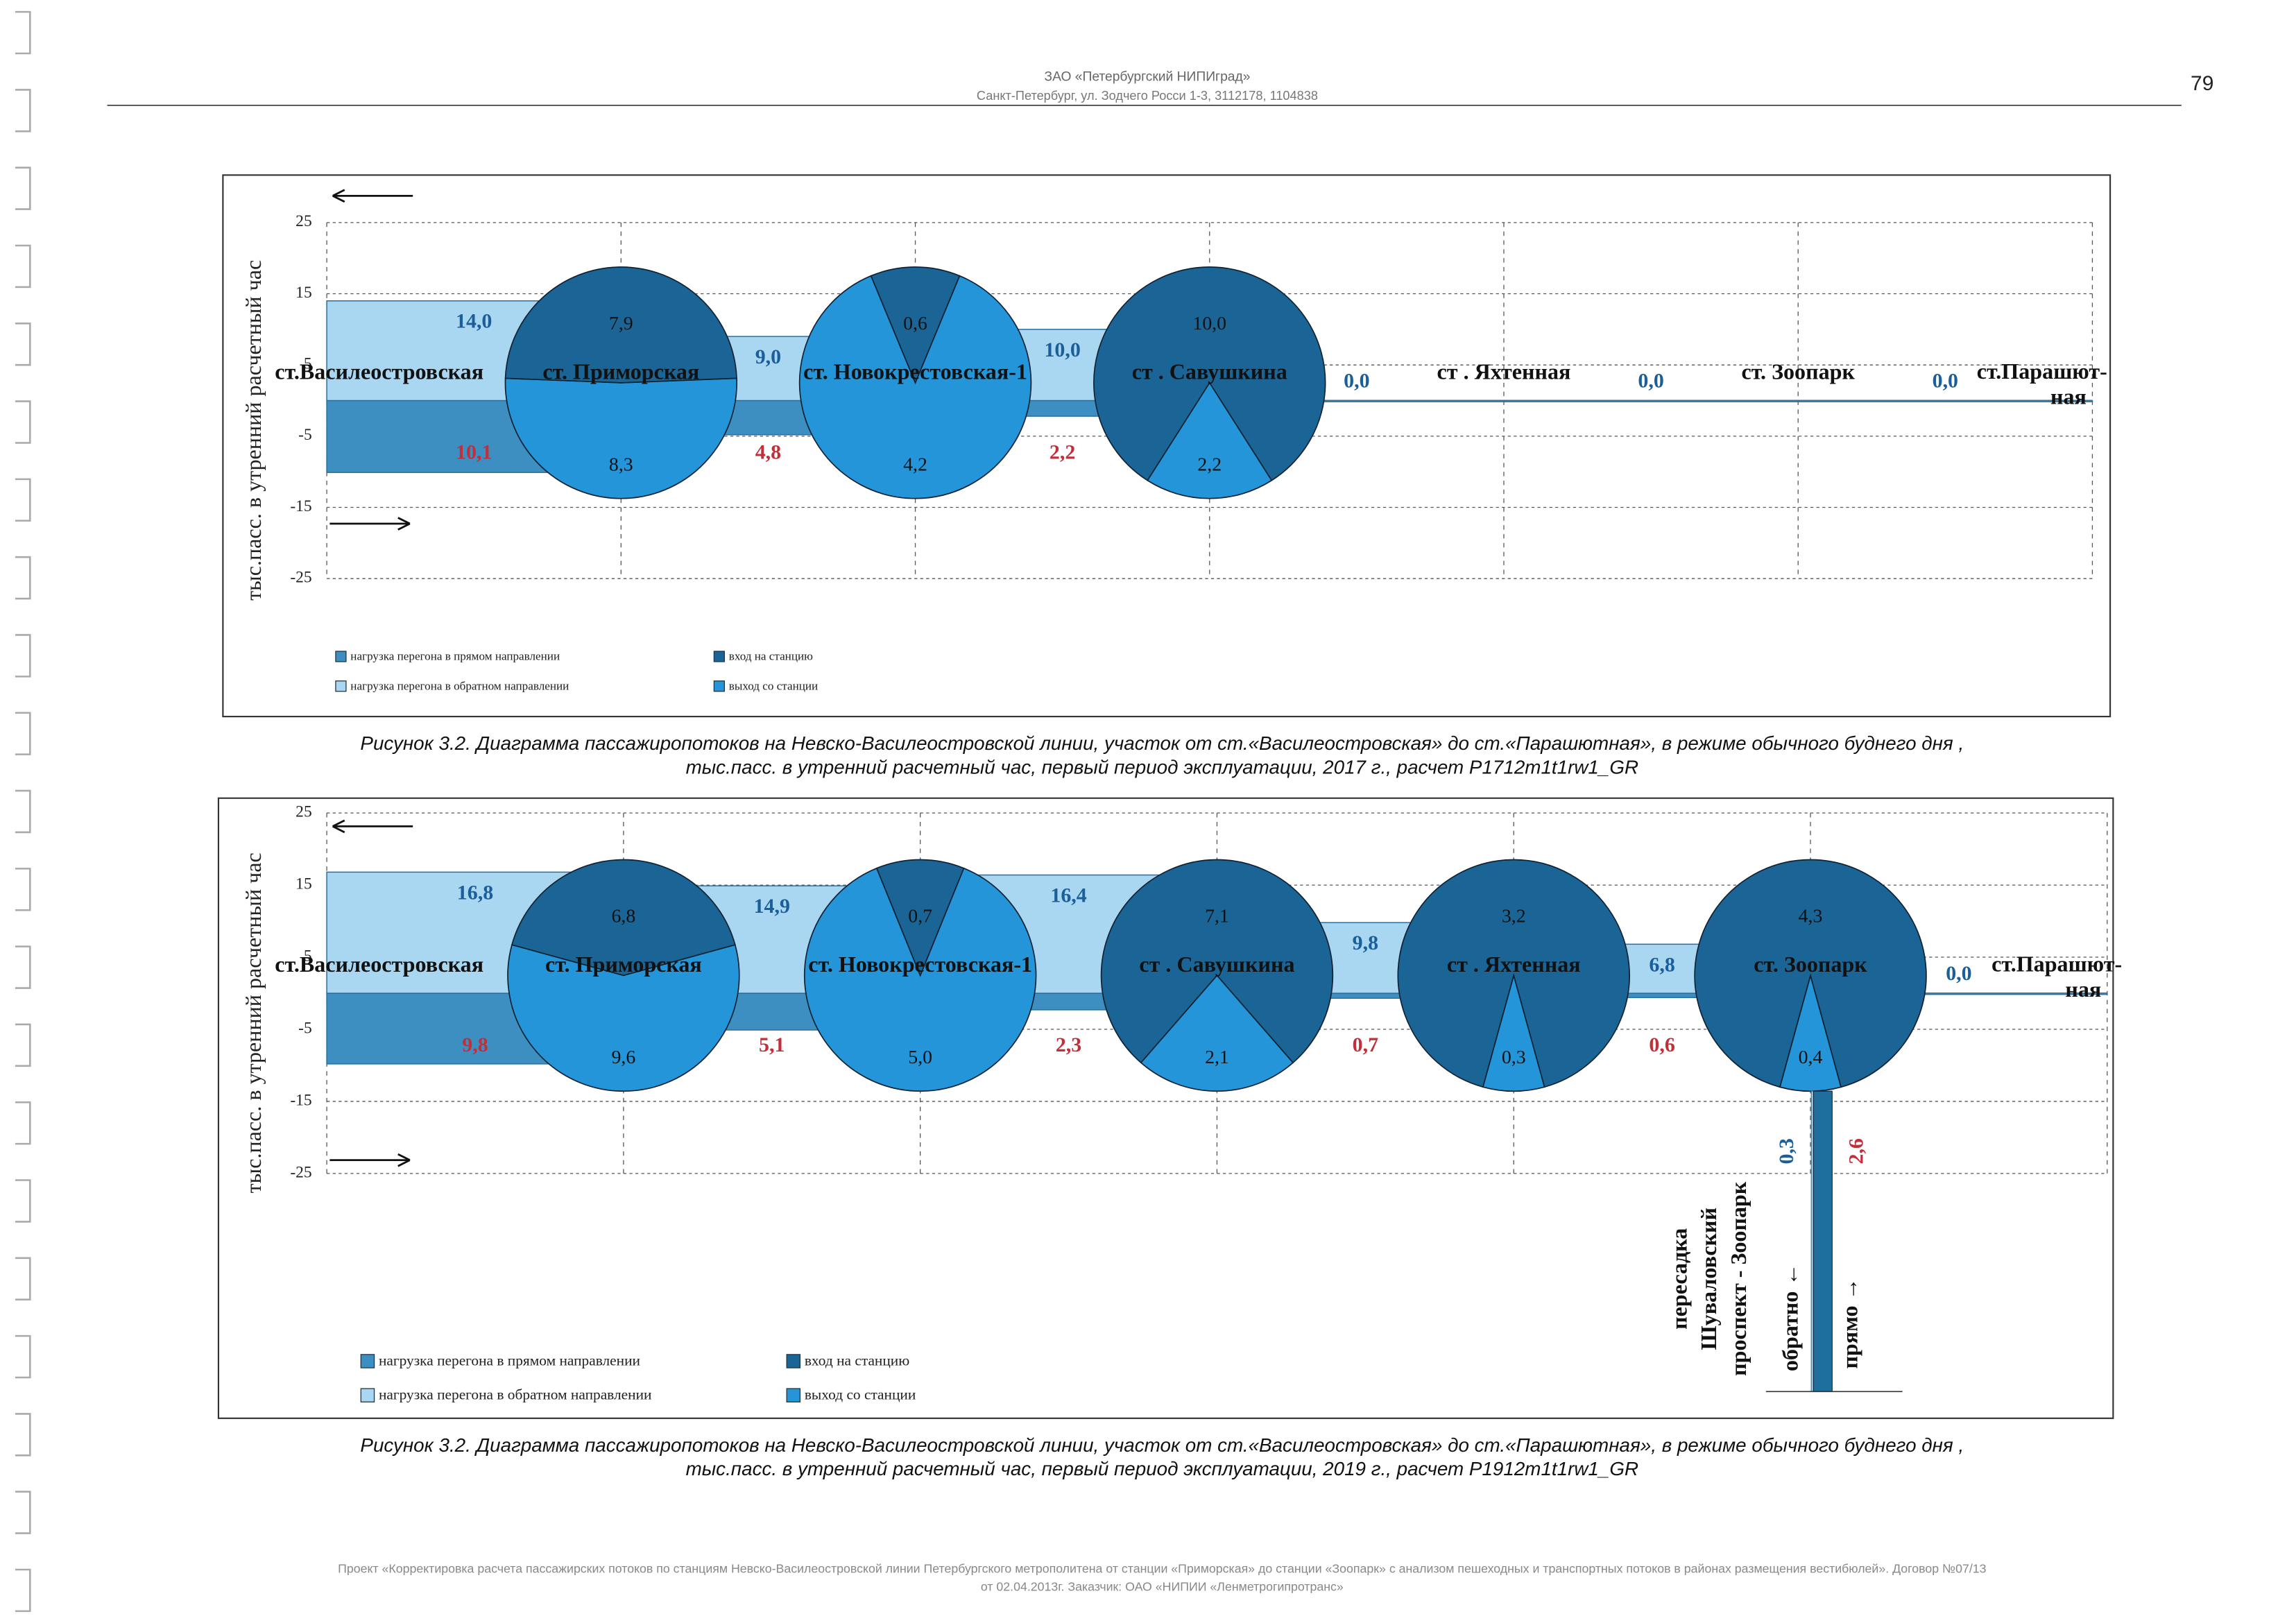 This screenshot has height=1623, width=2296. I want to click on station-name: ст. Приморская, so click(620, 371).